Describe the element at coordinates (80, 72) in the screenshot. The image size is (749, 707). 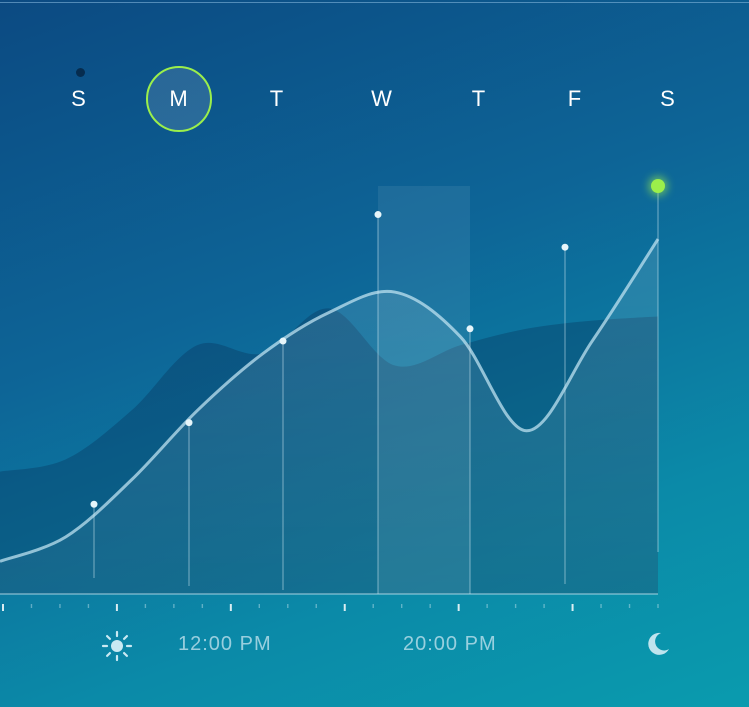
I see `day-indicator-dot` at that location.